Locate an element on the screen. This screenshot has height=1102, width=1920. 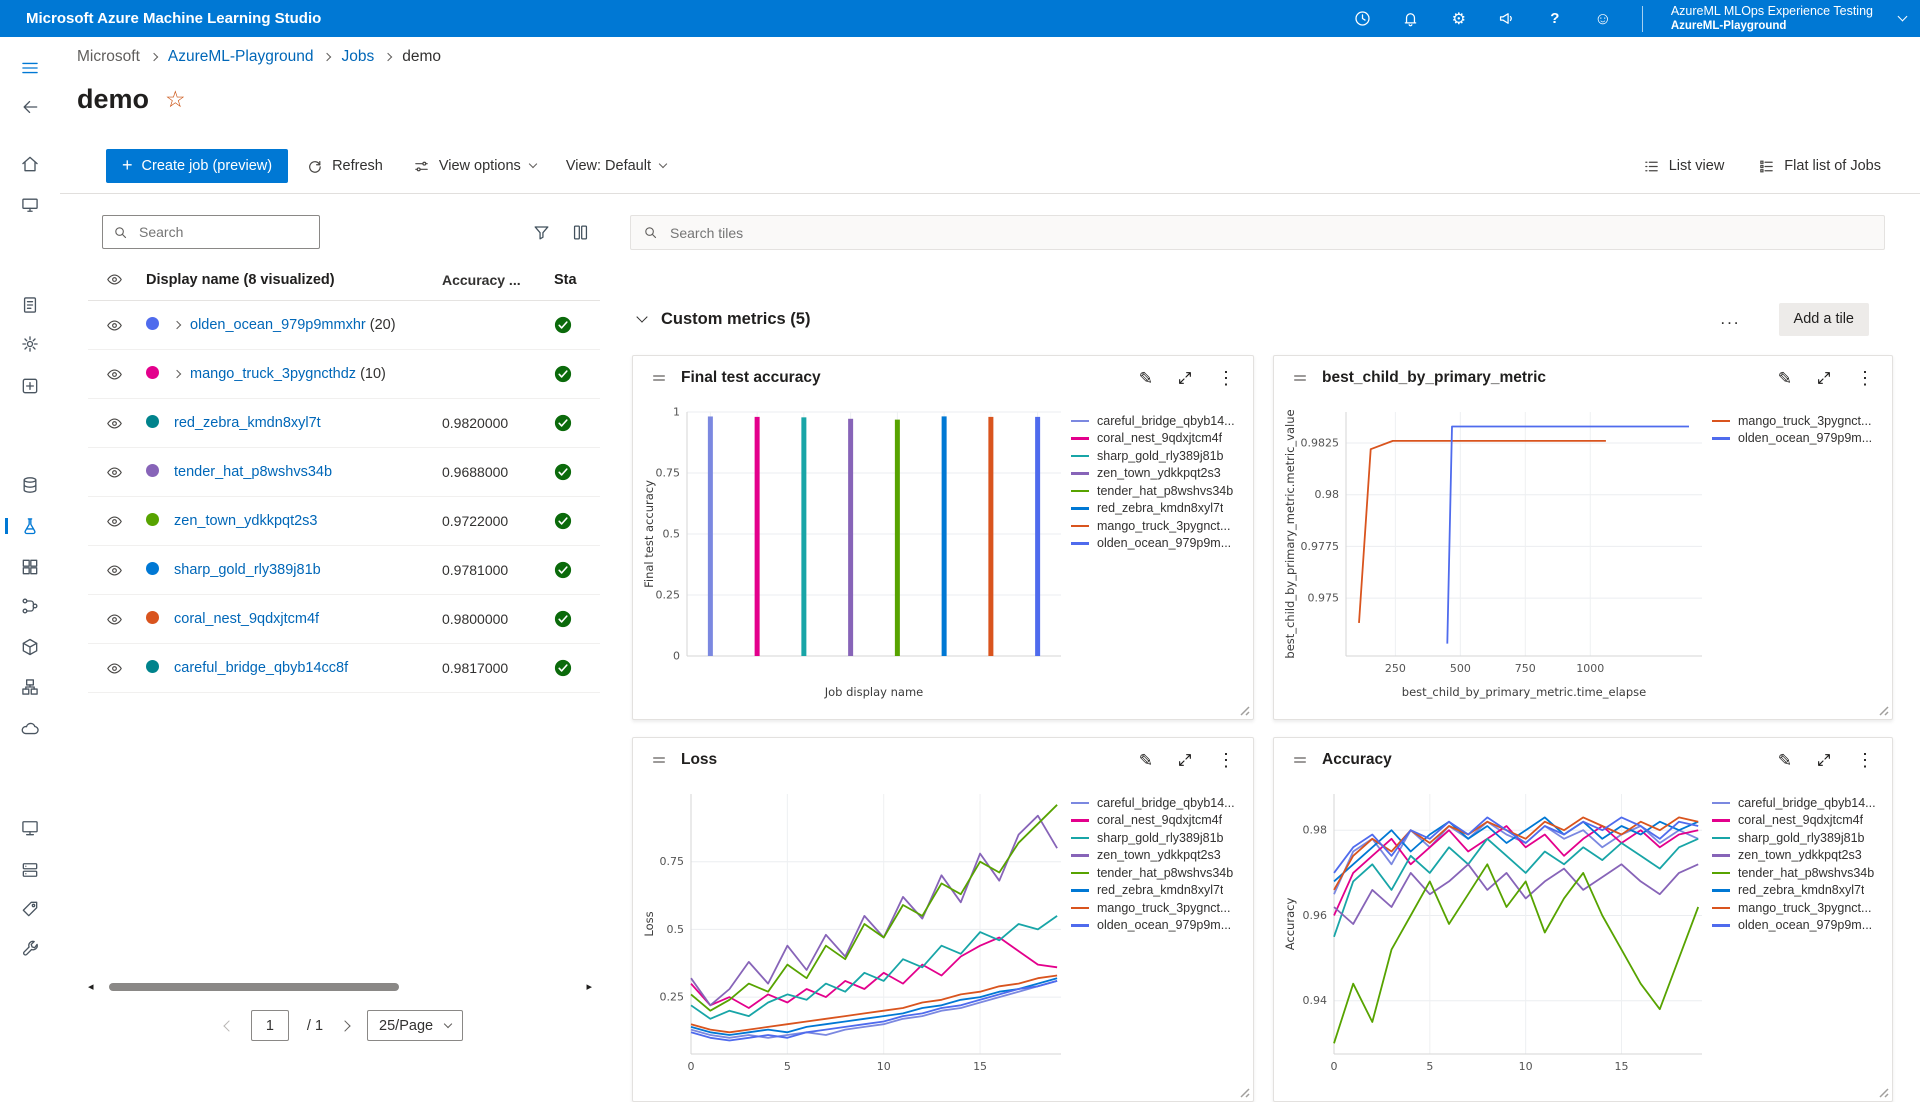
scroll-left-arrow-icon: ◂ is located at coordinates (91, 986).